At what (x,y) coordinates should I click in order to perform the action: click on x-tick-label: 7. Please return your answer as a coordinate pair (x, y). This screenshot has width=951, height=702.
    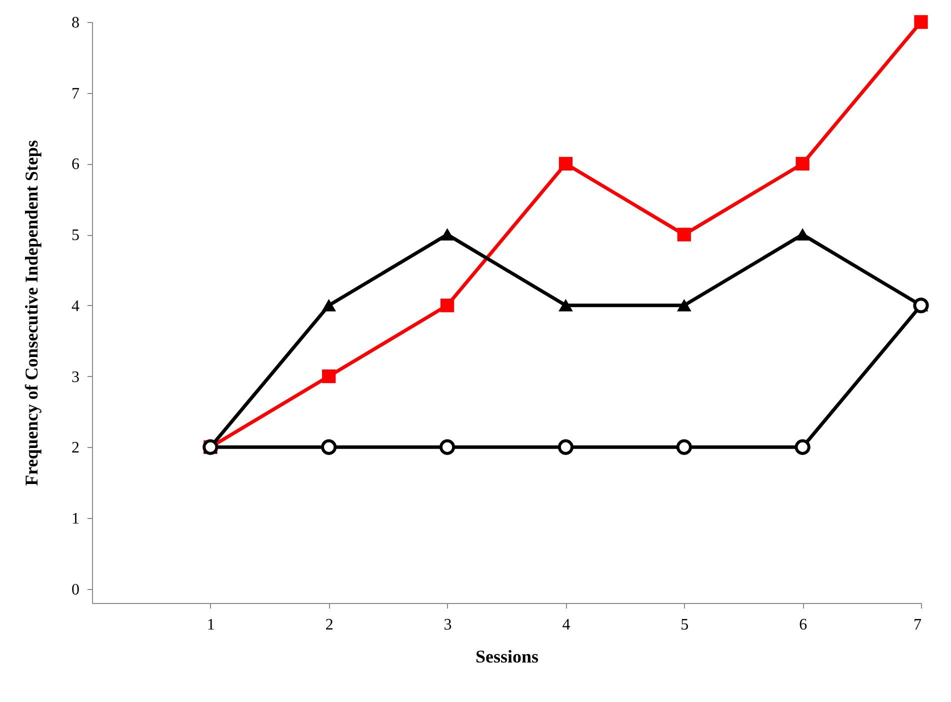
    Looking at the image, I should click on (918, 625).